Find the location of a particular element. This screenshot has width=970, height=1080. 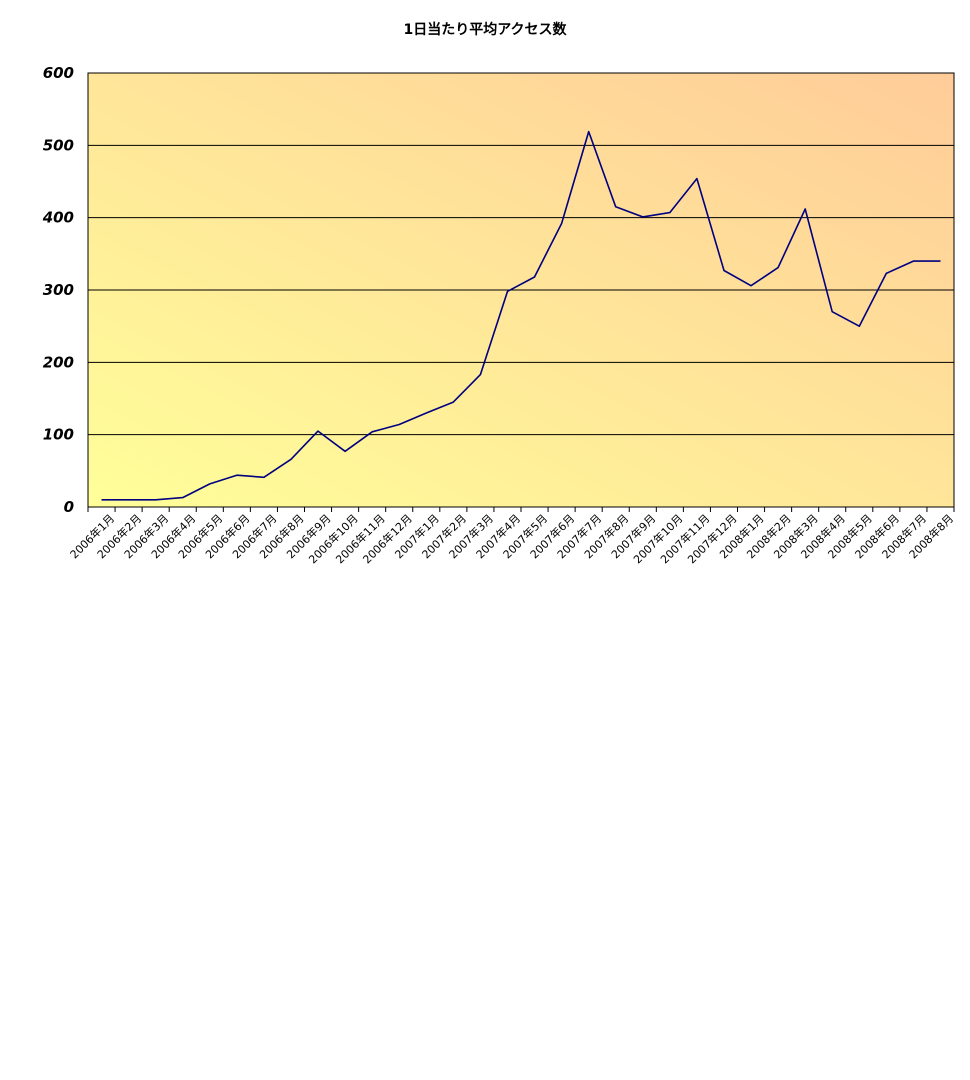

y-tick-label: 300 is located at coordinates (58, 290).